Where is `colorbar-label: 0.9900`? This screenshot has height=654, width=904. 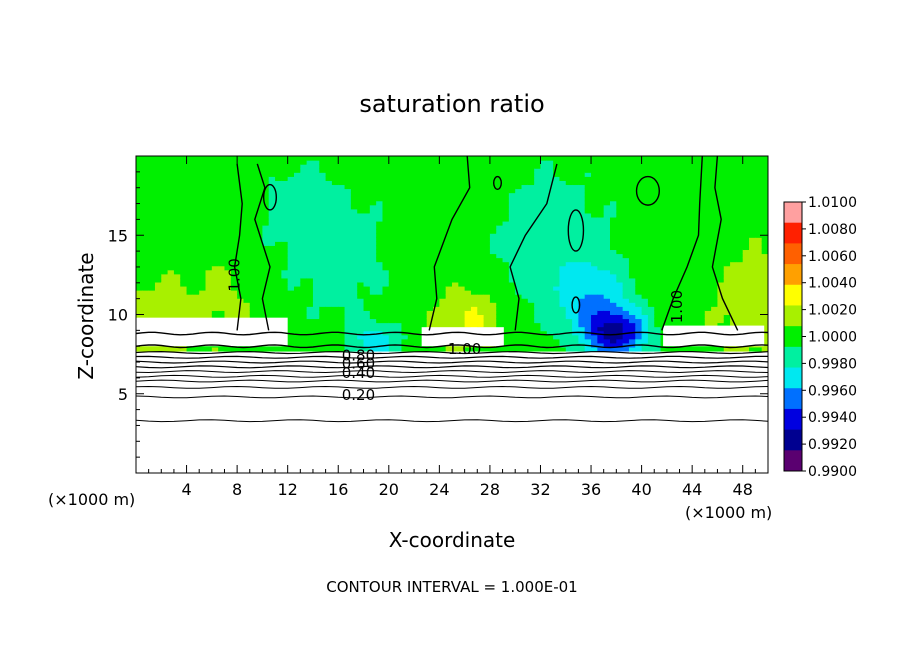
colorbar-label: 0.9900 is located at coordinates (832, 472).